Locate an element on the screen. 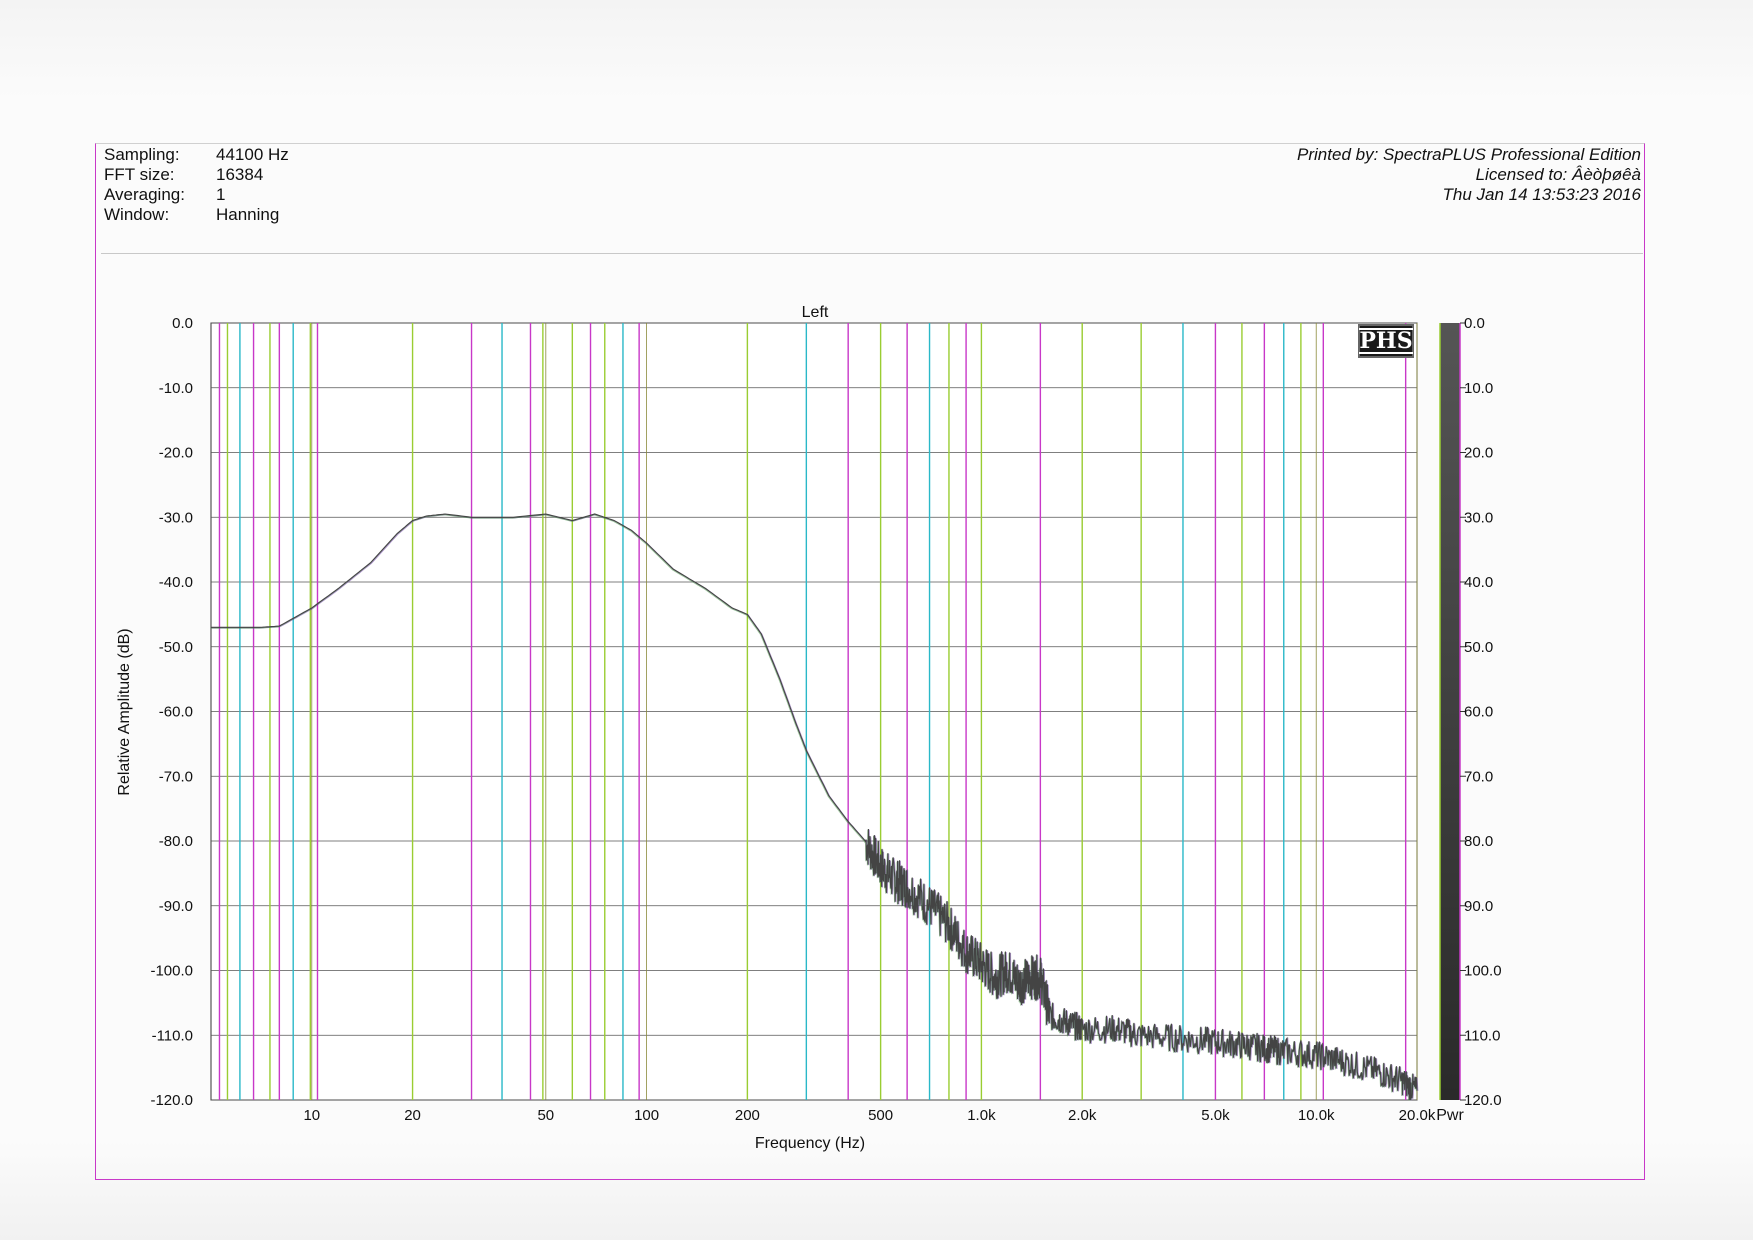 The width and height of the screenshot is (1753, 1240). sampling-value: 44100 Hz is located at coordinates (252, 154).